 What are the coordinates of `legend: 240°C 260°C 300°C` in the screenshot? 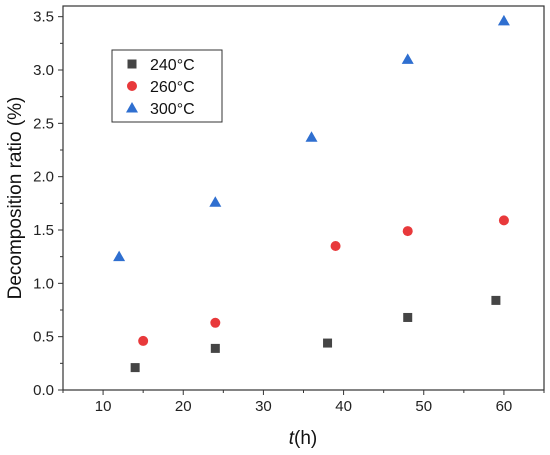 It's located at (167, 86).